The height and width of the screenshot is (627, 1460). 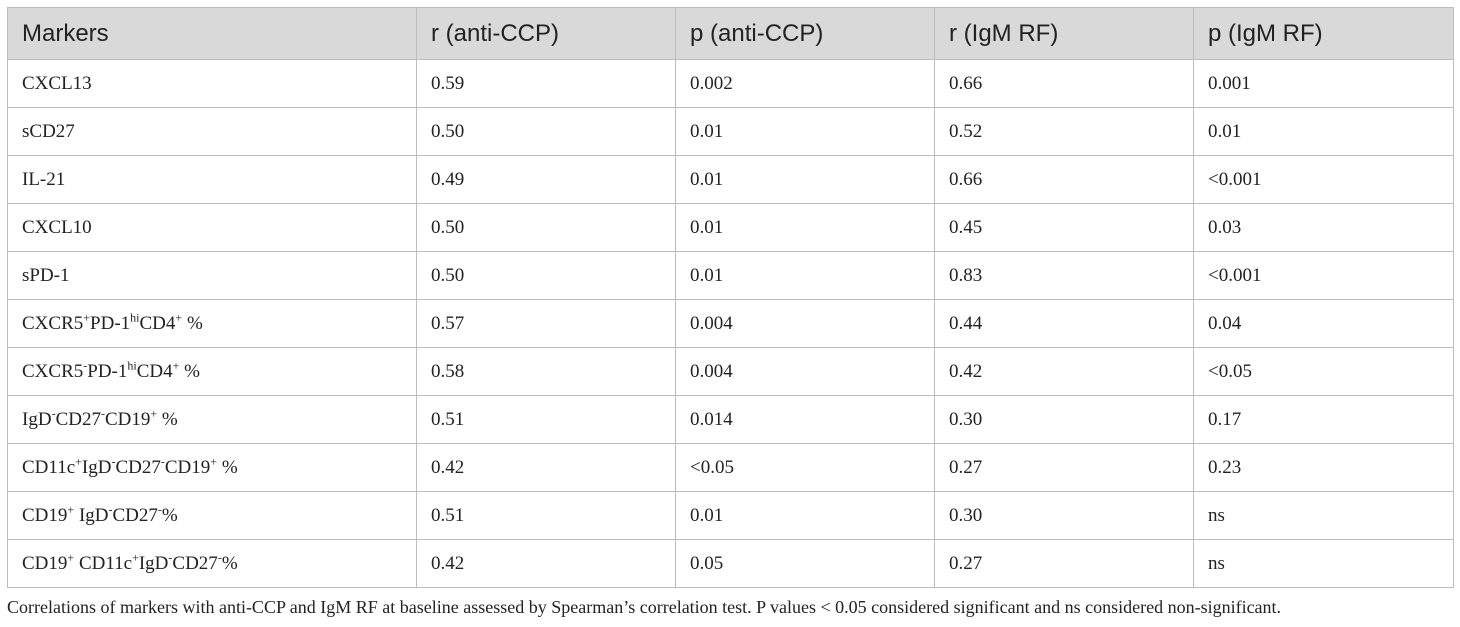 I want to click on table-row: sCD27 0.50 0.01 0.52 0.01, so click(x=730, y=131).